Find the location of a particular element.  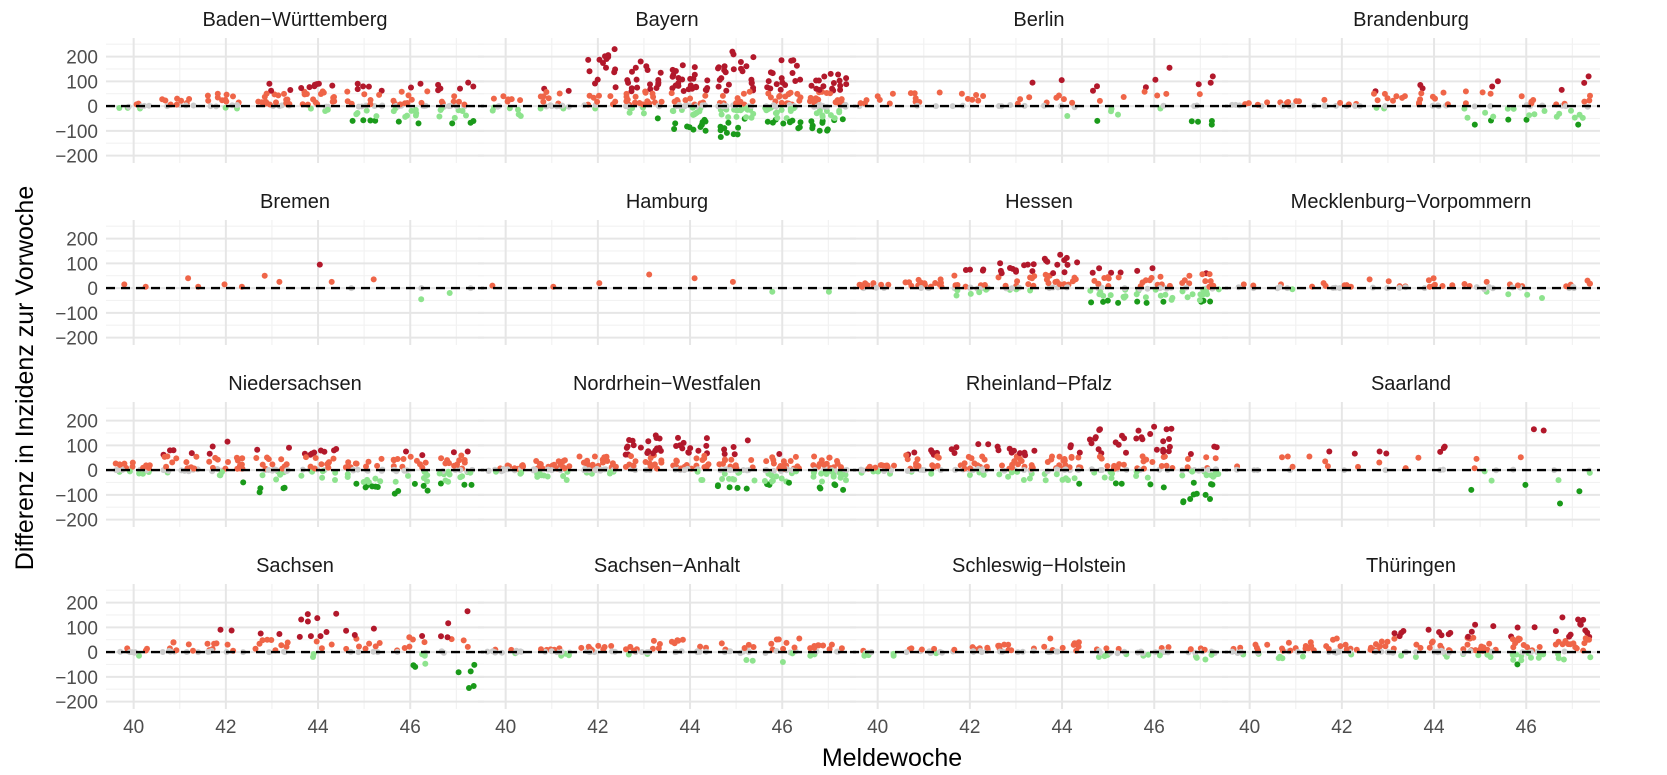

x-tick-label: 42 is located at coordinates (1341, 727).